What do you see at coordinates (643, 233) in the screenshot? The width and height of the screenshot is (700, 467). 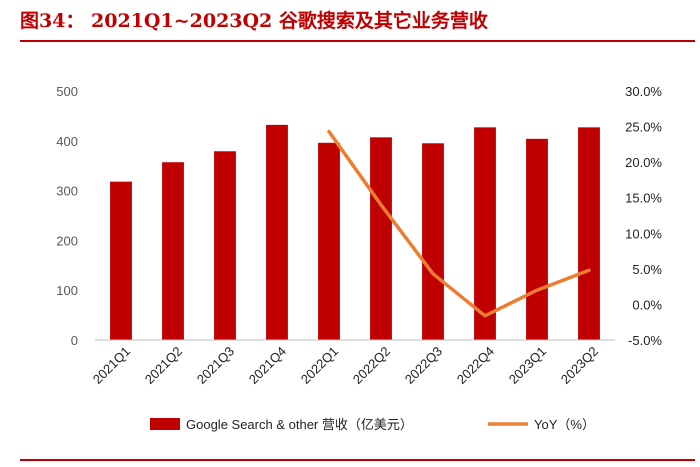 I see `right-tick-label: 10.0%` at bounding box center [643, 233].